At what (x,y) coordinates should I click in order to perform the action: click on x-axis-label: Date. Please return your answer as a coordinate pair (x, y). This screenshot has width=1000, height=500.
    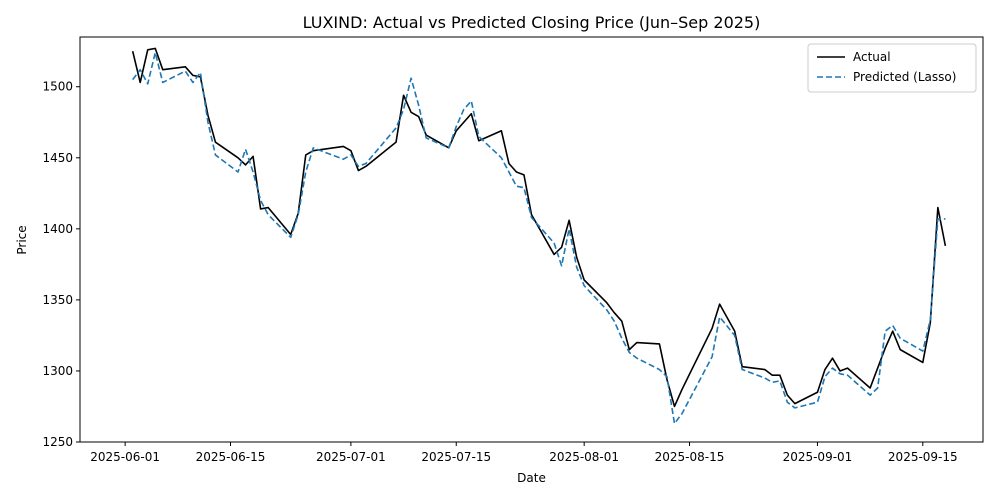
    Looking at the image, I should click on (531, 478).